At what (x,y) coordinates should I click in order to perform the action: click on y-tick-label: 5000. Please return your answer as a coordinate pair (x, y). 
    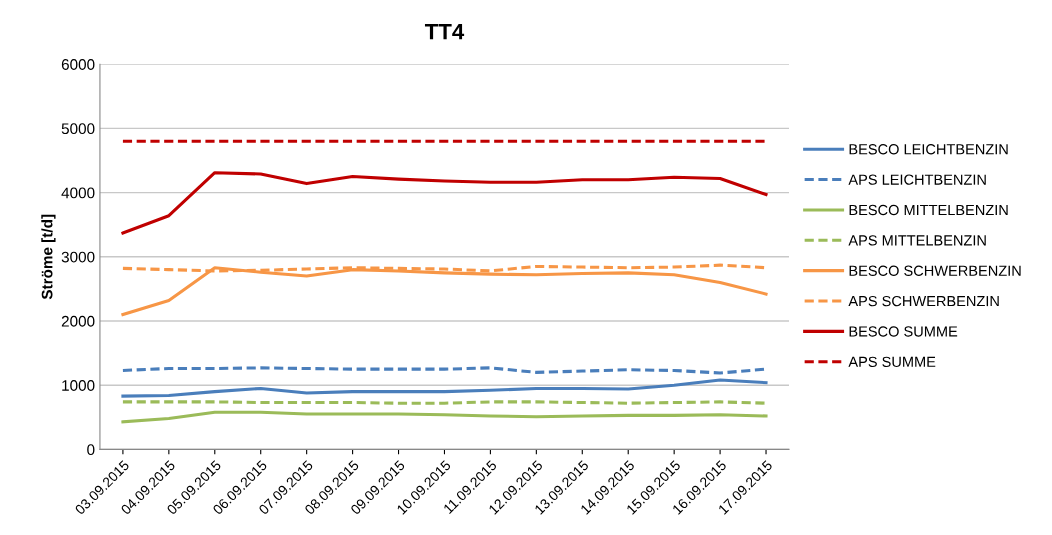
    Looking at the image, I should click on (78, 129).